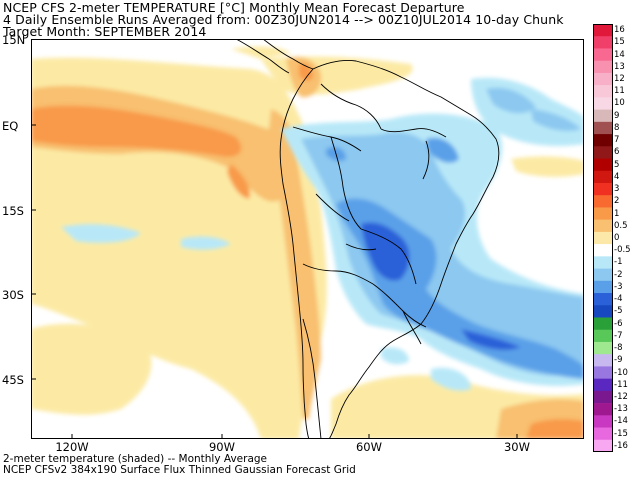  What do you see at coordinates (312, 378) in the screenshot?
I see `border-chile-argentina-south` at bounding box center [312, 378].